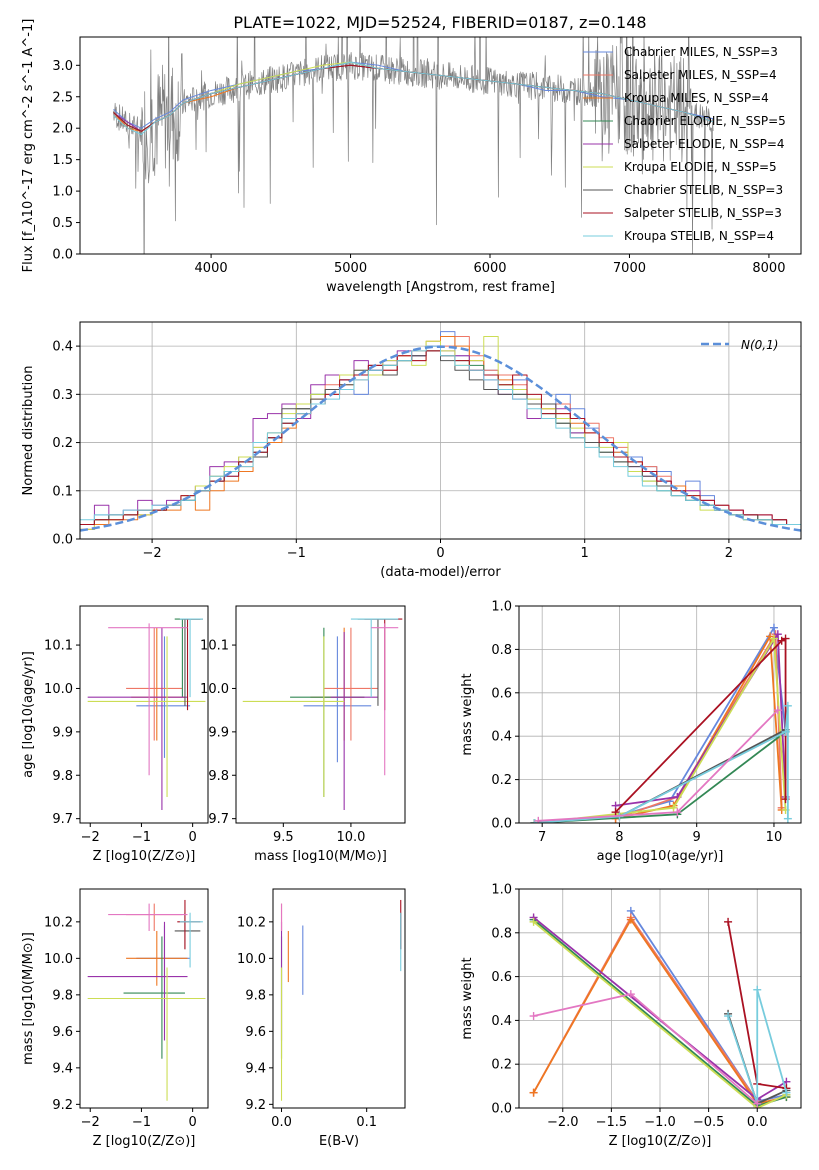 This screenshot has height=1170, width=819. I want to click on x-tick-label: 1, so click(585, 553).